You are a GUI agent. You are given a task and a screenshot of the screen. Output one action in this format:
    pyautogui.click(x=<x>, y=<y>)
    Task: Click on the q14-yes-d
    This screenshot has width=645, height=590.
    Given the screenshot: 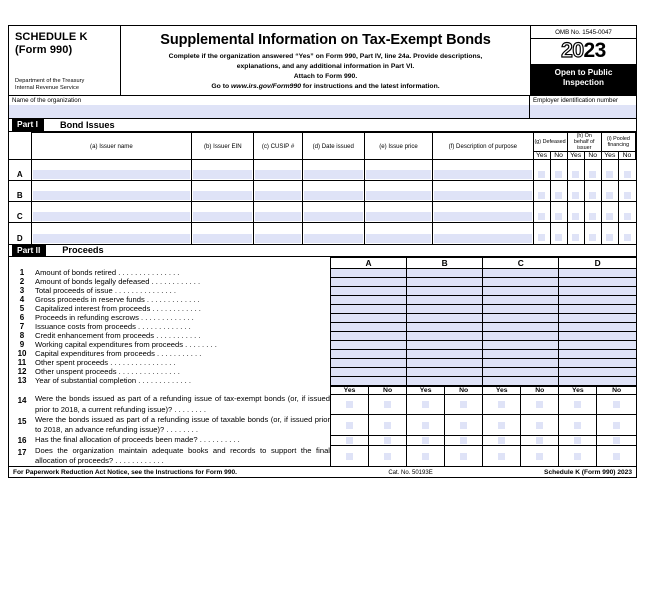 What is the action you would take?
    pyautogui.click(x=578, y=404)
    